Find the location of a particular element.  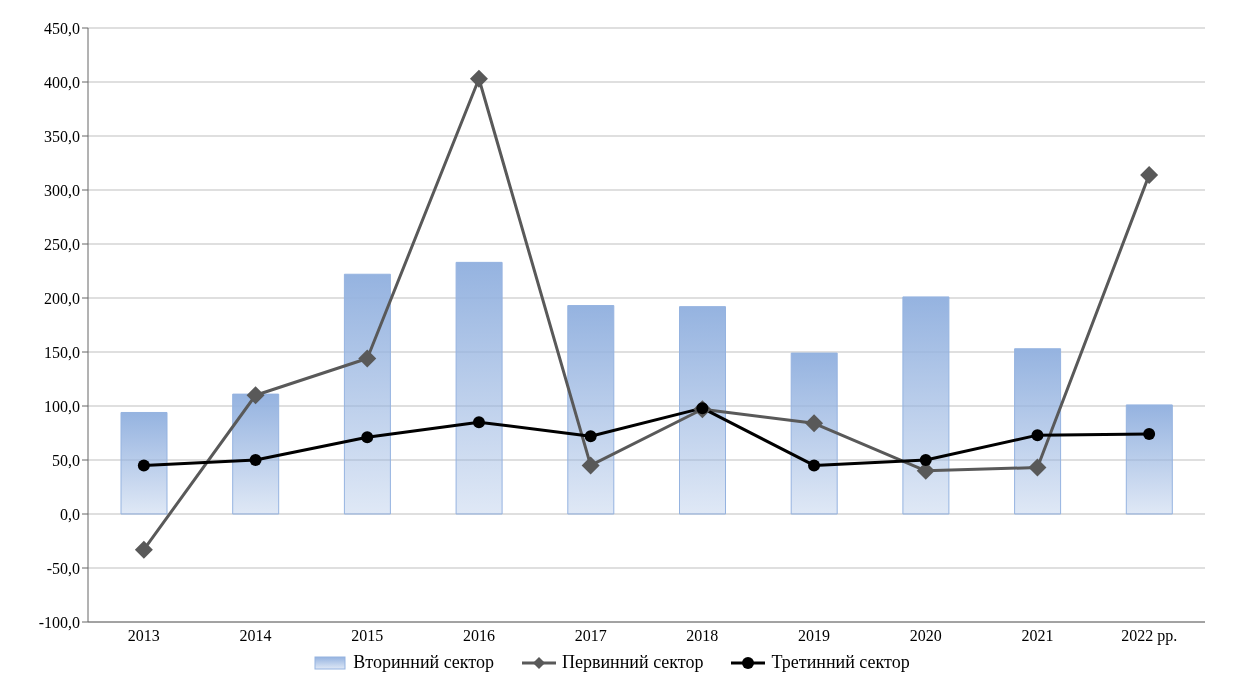

y-tick-label: 450,0 is located at coordinates (62, 28).